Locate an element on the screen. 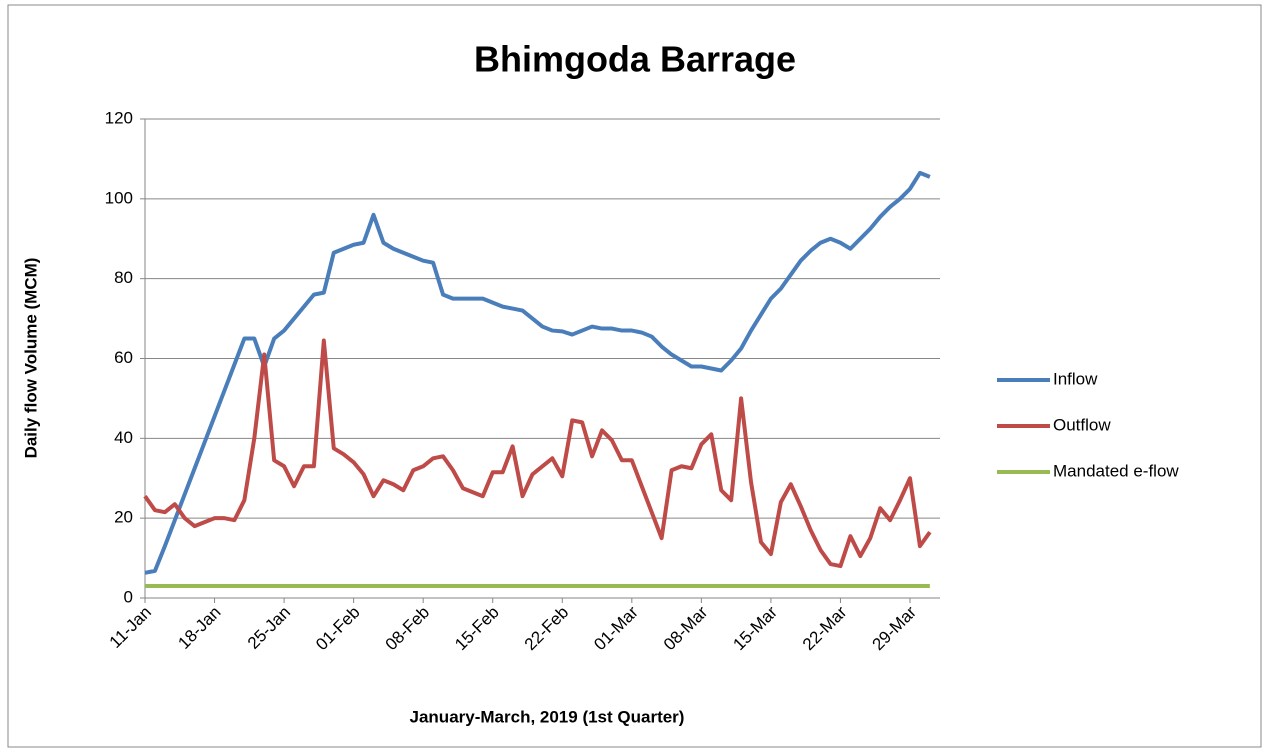 This screenshot has height=756, width=1269. legend-label: Mandated e-flow is located at coordinates (1116, 470).